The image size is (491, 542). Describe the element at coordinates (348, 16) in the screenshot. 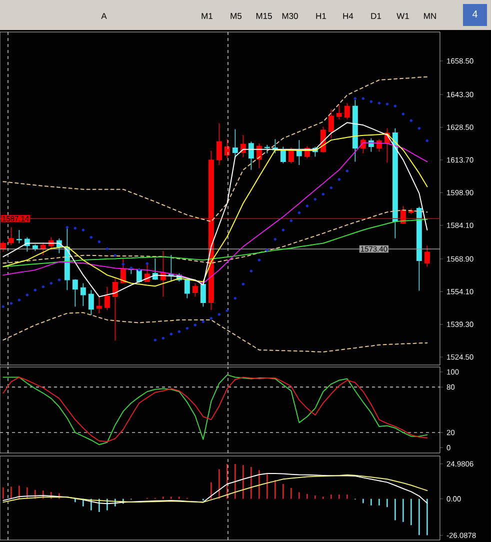

I see `text: H4` at that location.